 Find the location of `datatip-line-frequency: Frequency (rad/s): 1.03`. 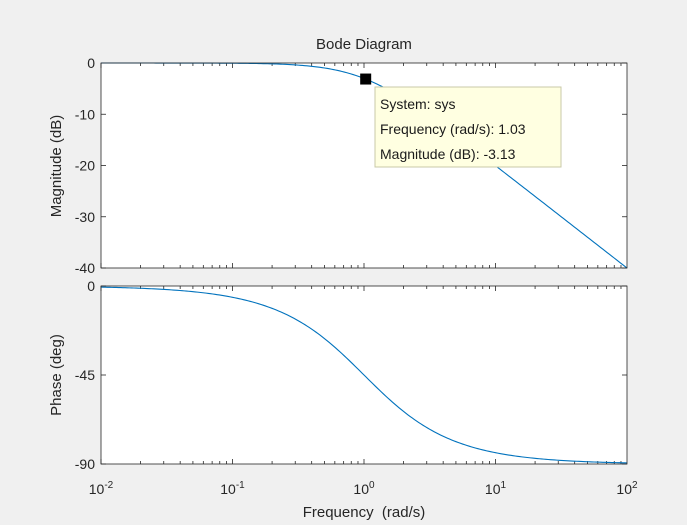

datatip-line-frequency: Frequency (rad/s): 1.03 is located at coordinates (453, 129).